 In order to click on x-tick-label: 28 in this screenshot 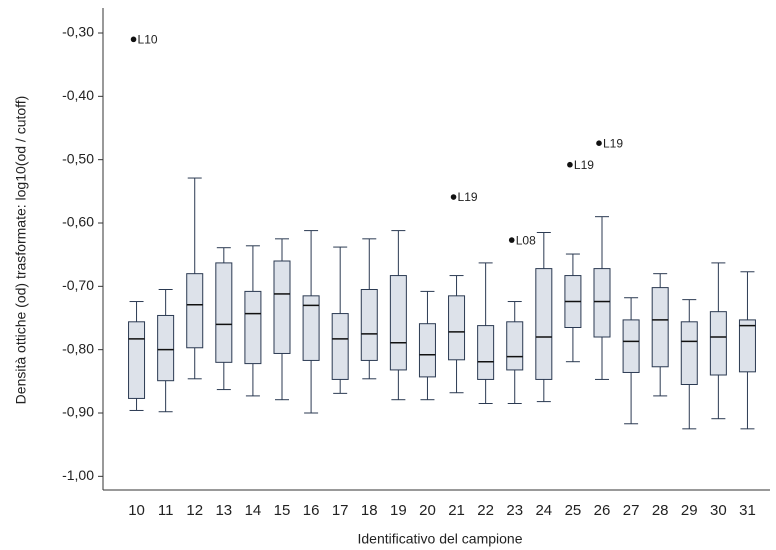, I will do `click(660, 510)`.